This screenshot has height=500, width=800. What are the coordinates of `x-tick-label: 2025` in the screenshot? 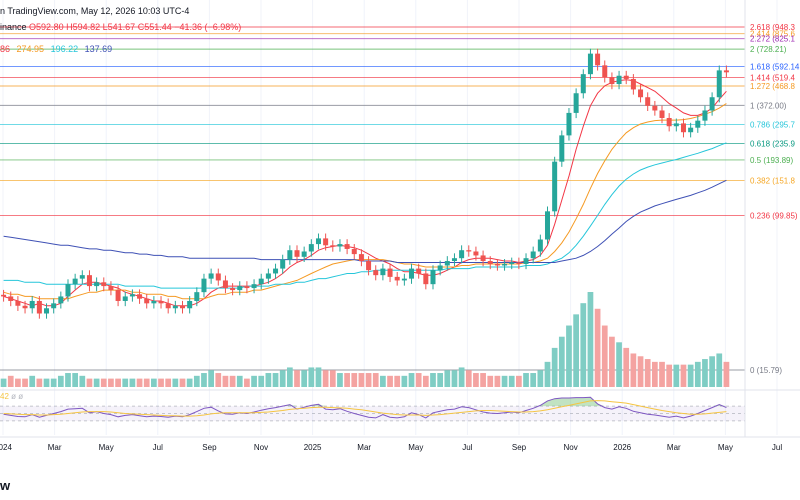 It's located at (313, 447).